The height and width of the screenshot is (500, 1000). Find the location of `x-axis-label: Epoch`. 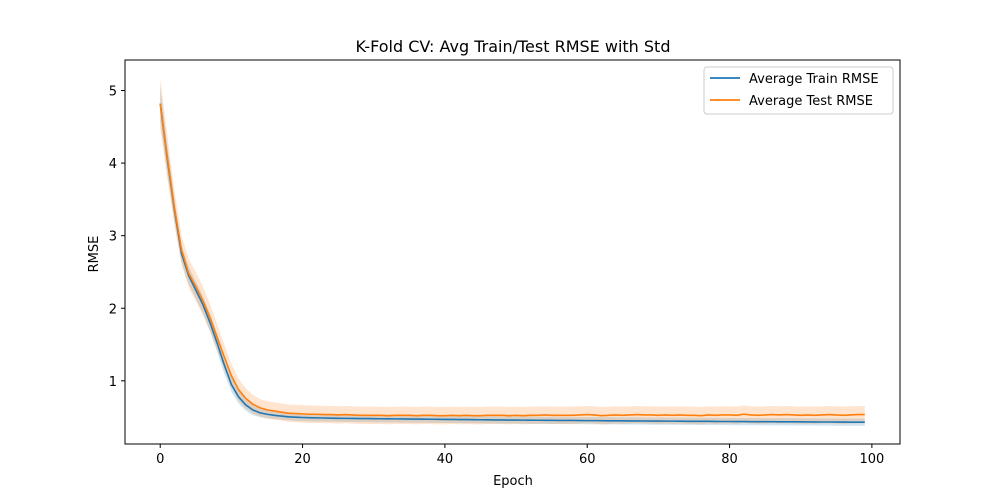

x-axis-label: Epoch is located at coordinates (513, 481).